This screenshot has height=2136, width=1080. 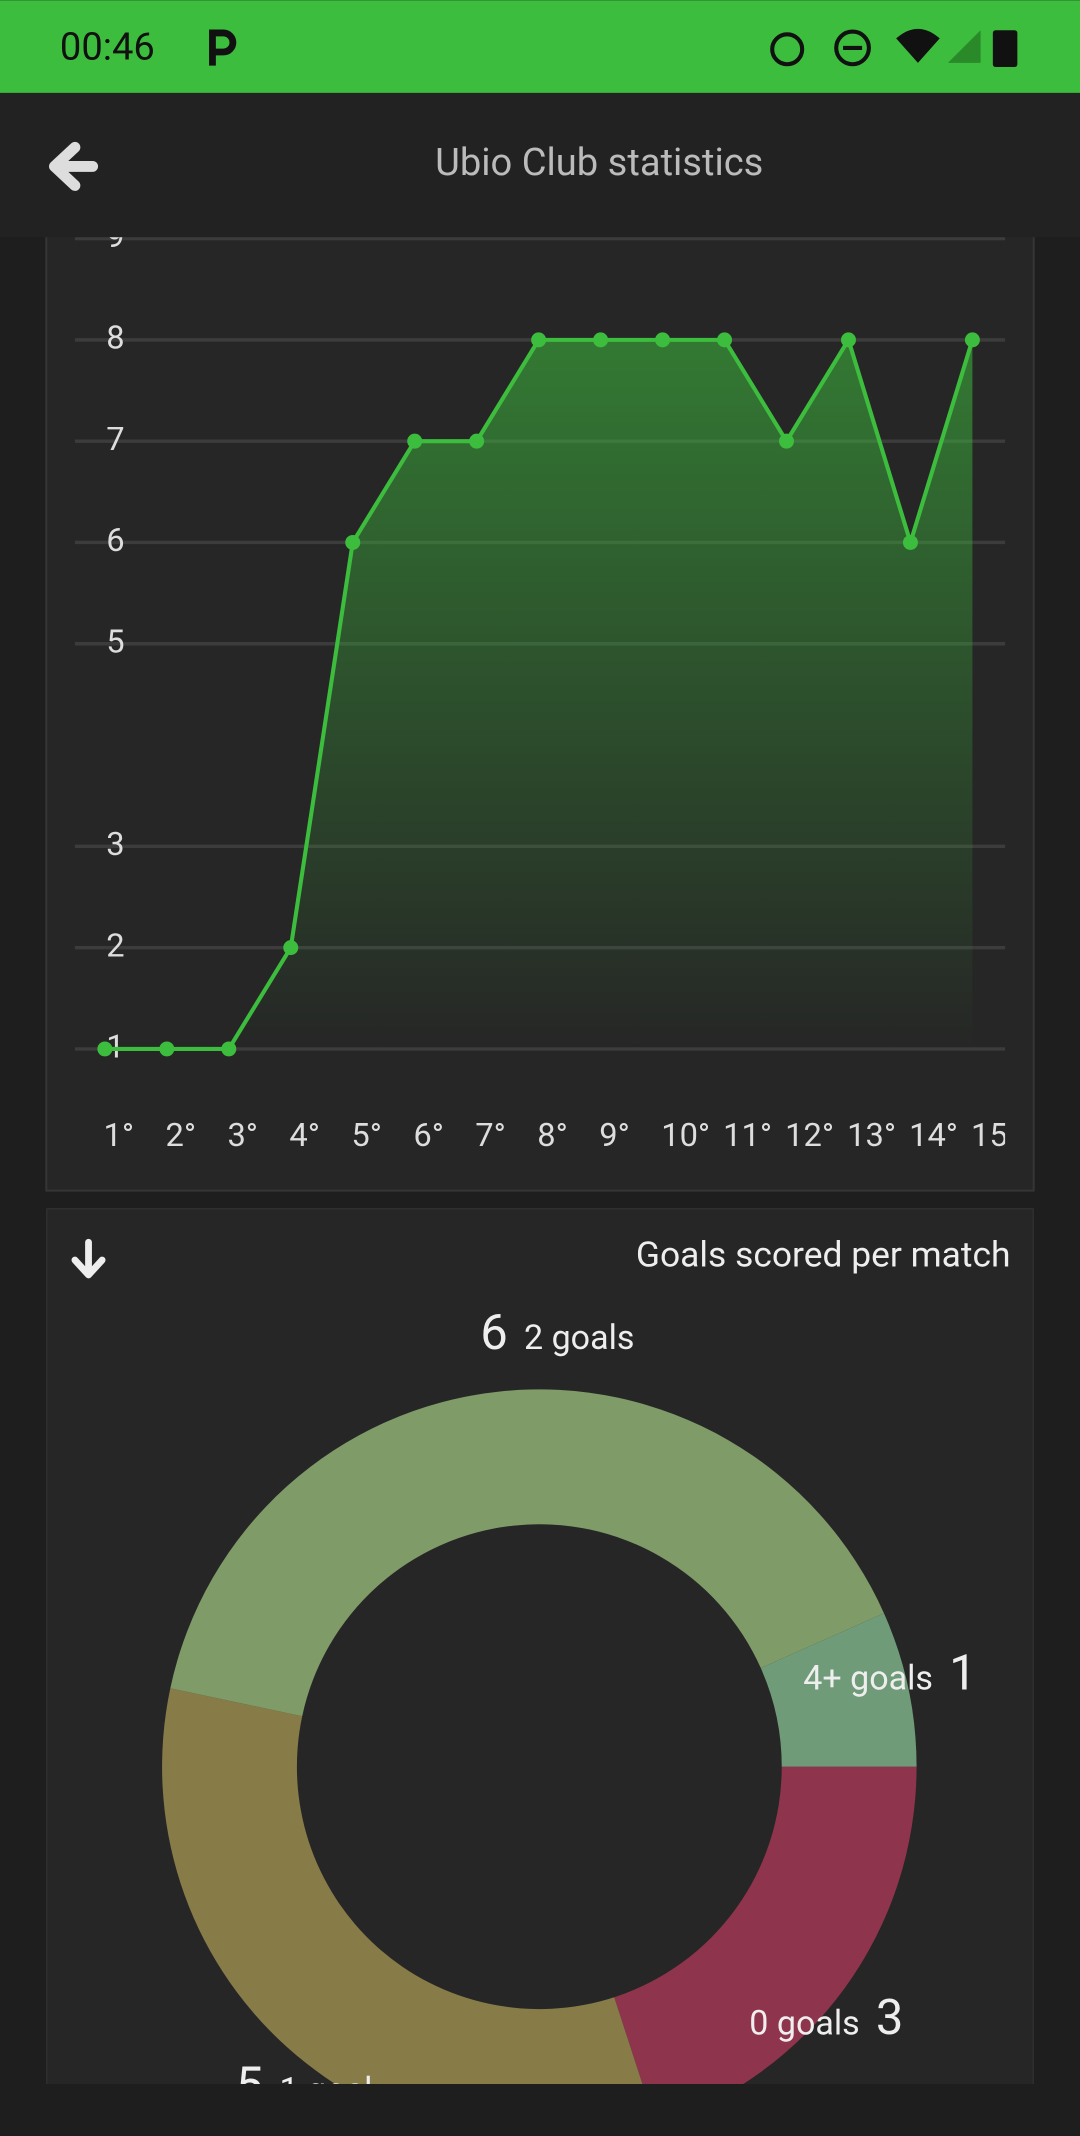 What do you see at coordinates (823, 1255) in the screenshot?
I see `chart-title: Goals scored per match` at bounding box center [823, 1255].